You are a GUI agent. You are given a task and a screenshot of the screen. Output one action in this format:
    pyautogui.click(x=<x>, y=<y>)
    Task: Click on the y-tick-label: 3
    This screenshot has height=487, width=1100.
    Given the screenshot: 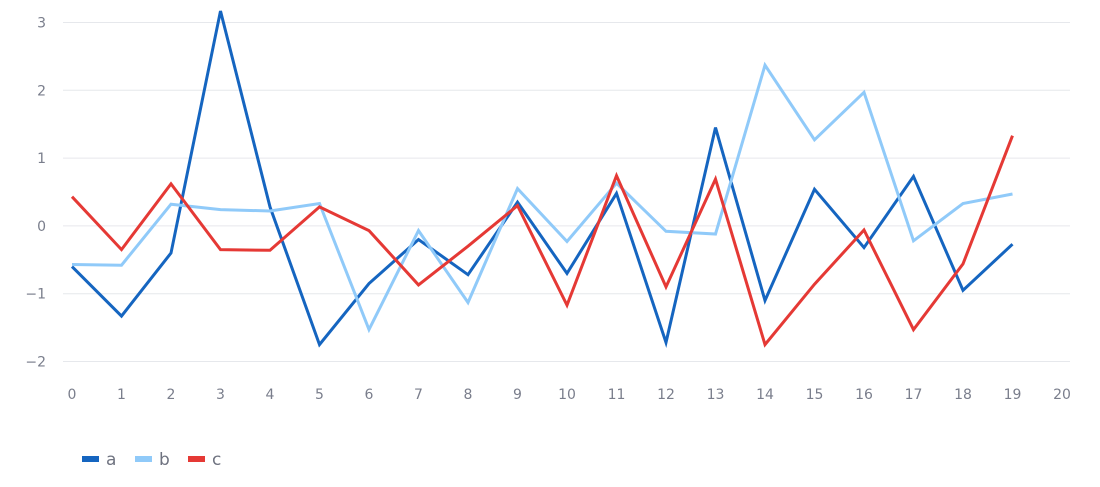 What is the action you would take?
    pyautogui.click(x=41, y=24)
    